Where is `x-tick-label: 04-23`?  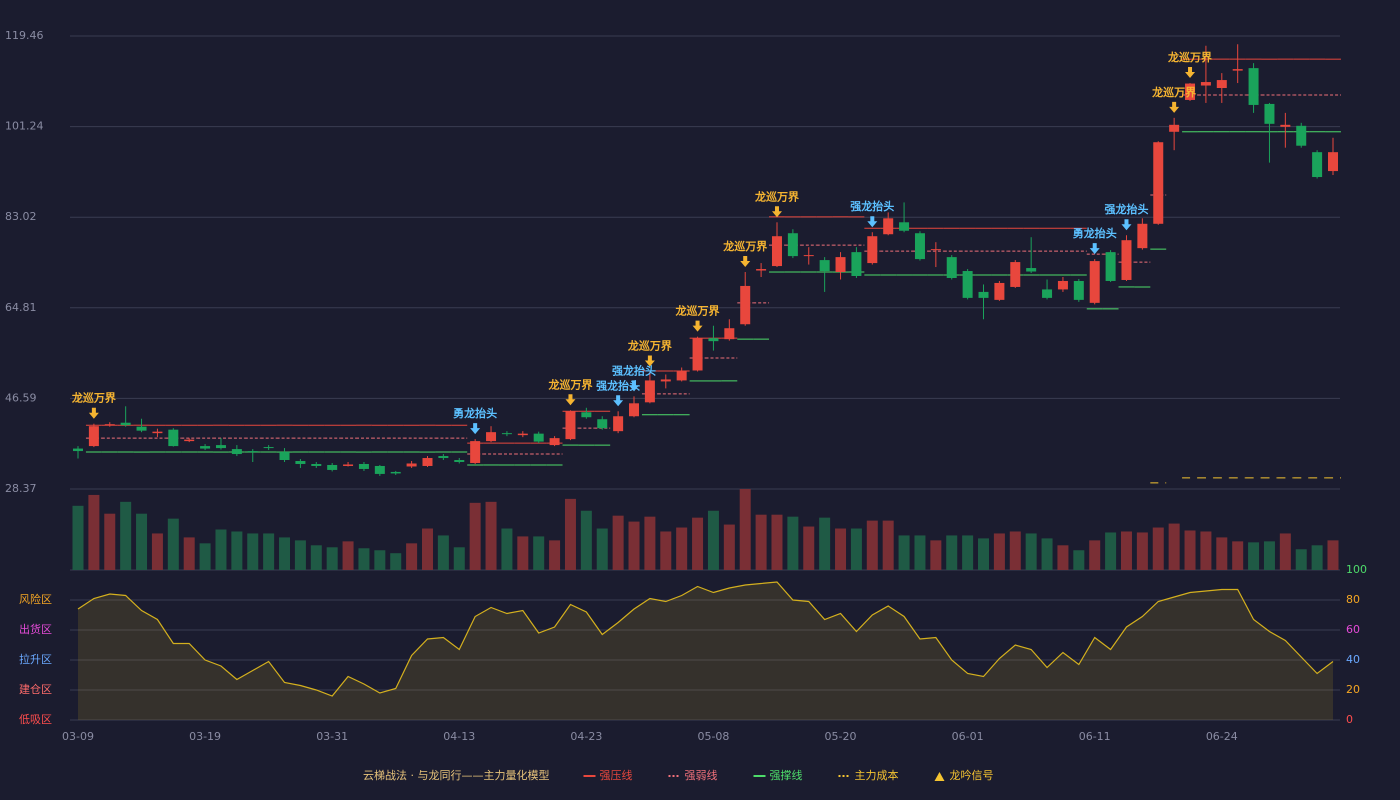 x-tick-label: 04-23 is located at coordinates (586, 736).